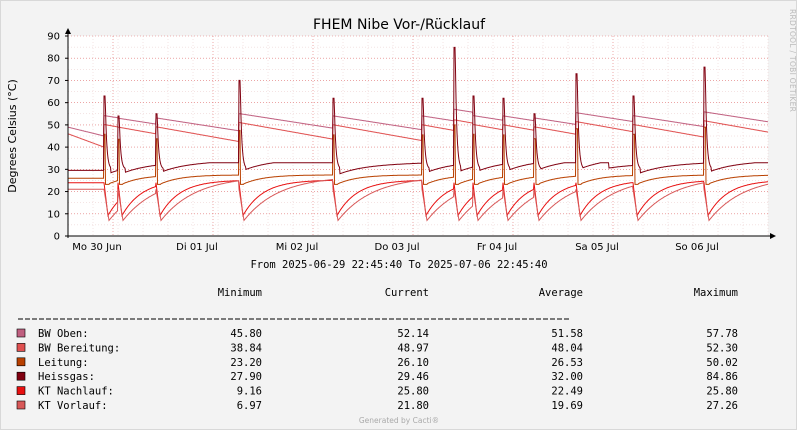  I want to click on series-line-bw-oben, so click(418, 122).